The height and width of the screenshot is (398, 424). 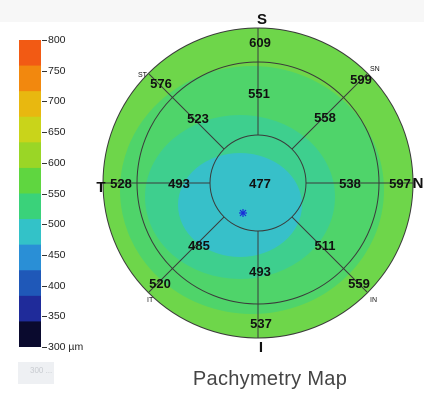 What do you see at coordinates (262, 19) in the screenshot?
I see `direction-superior: S` at bounding box center [262, 19].